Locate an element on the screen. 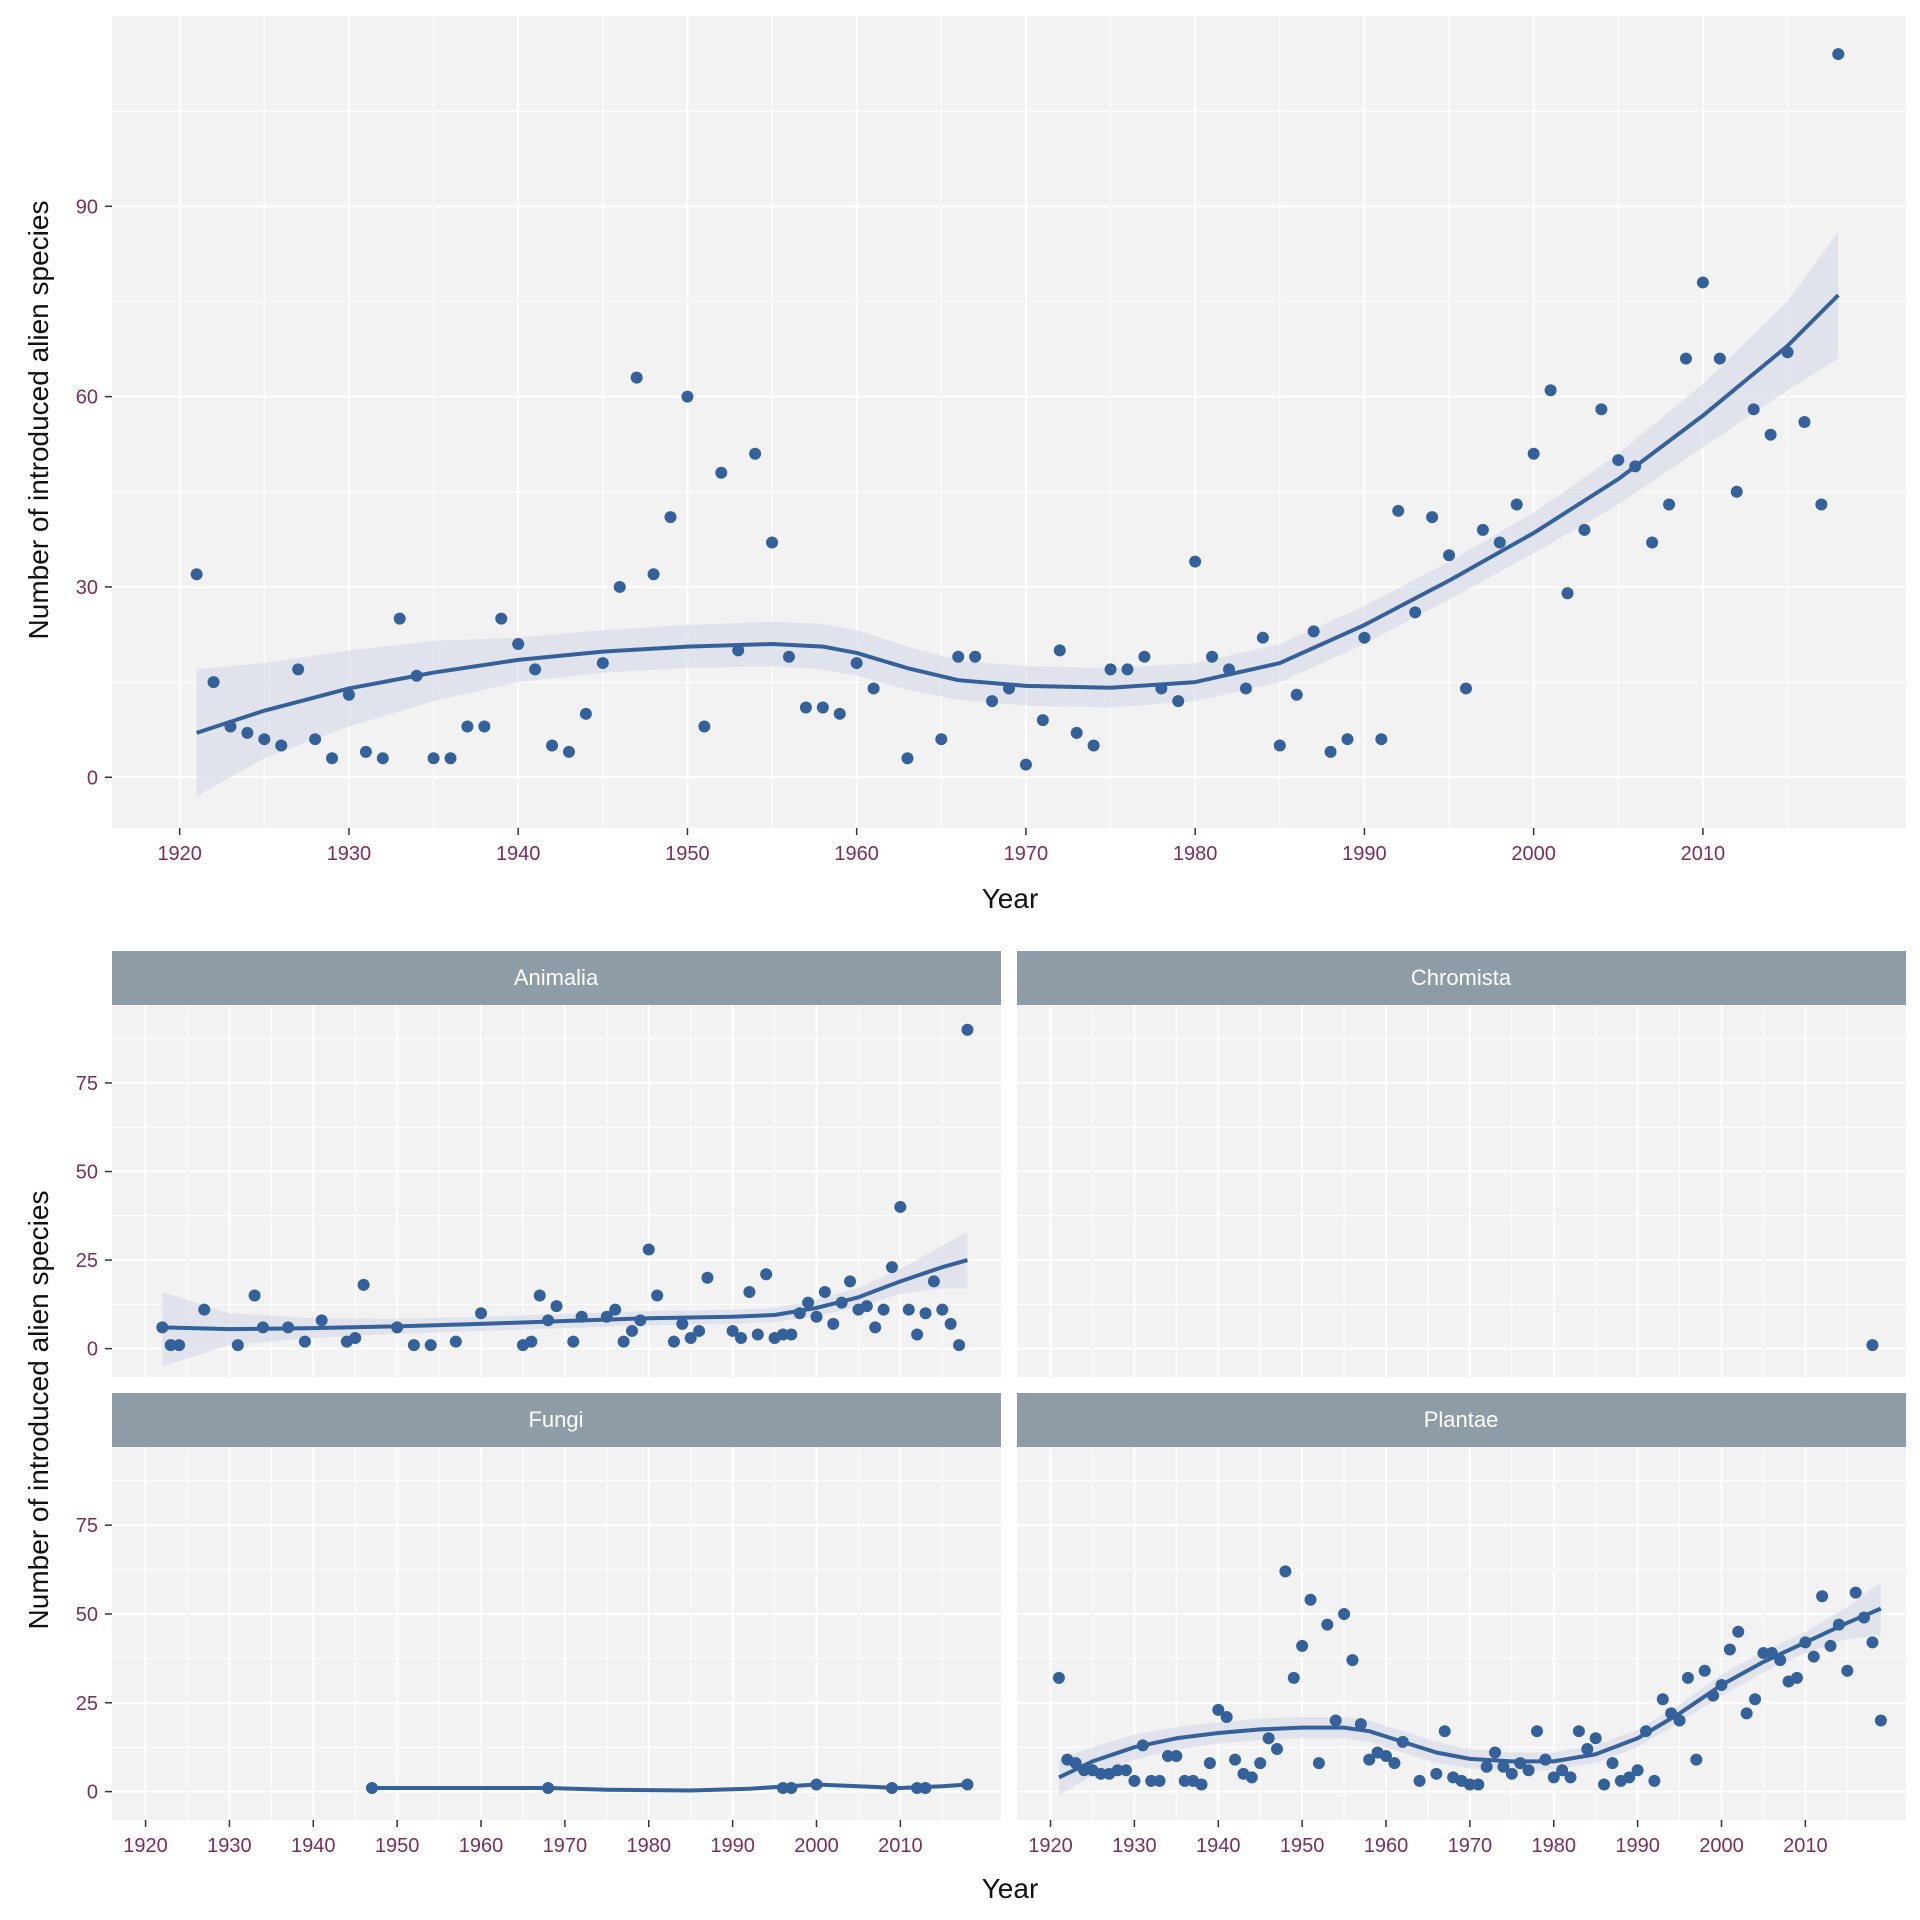  panel-background-fungi is located at coordinates (556, 1633).